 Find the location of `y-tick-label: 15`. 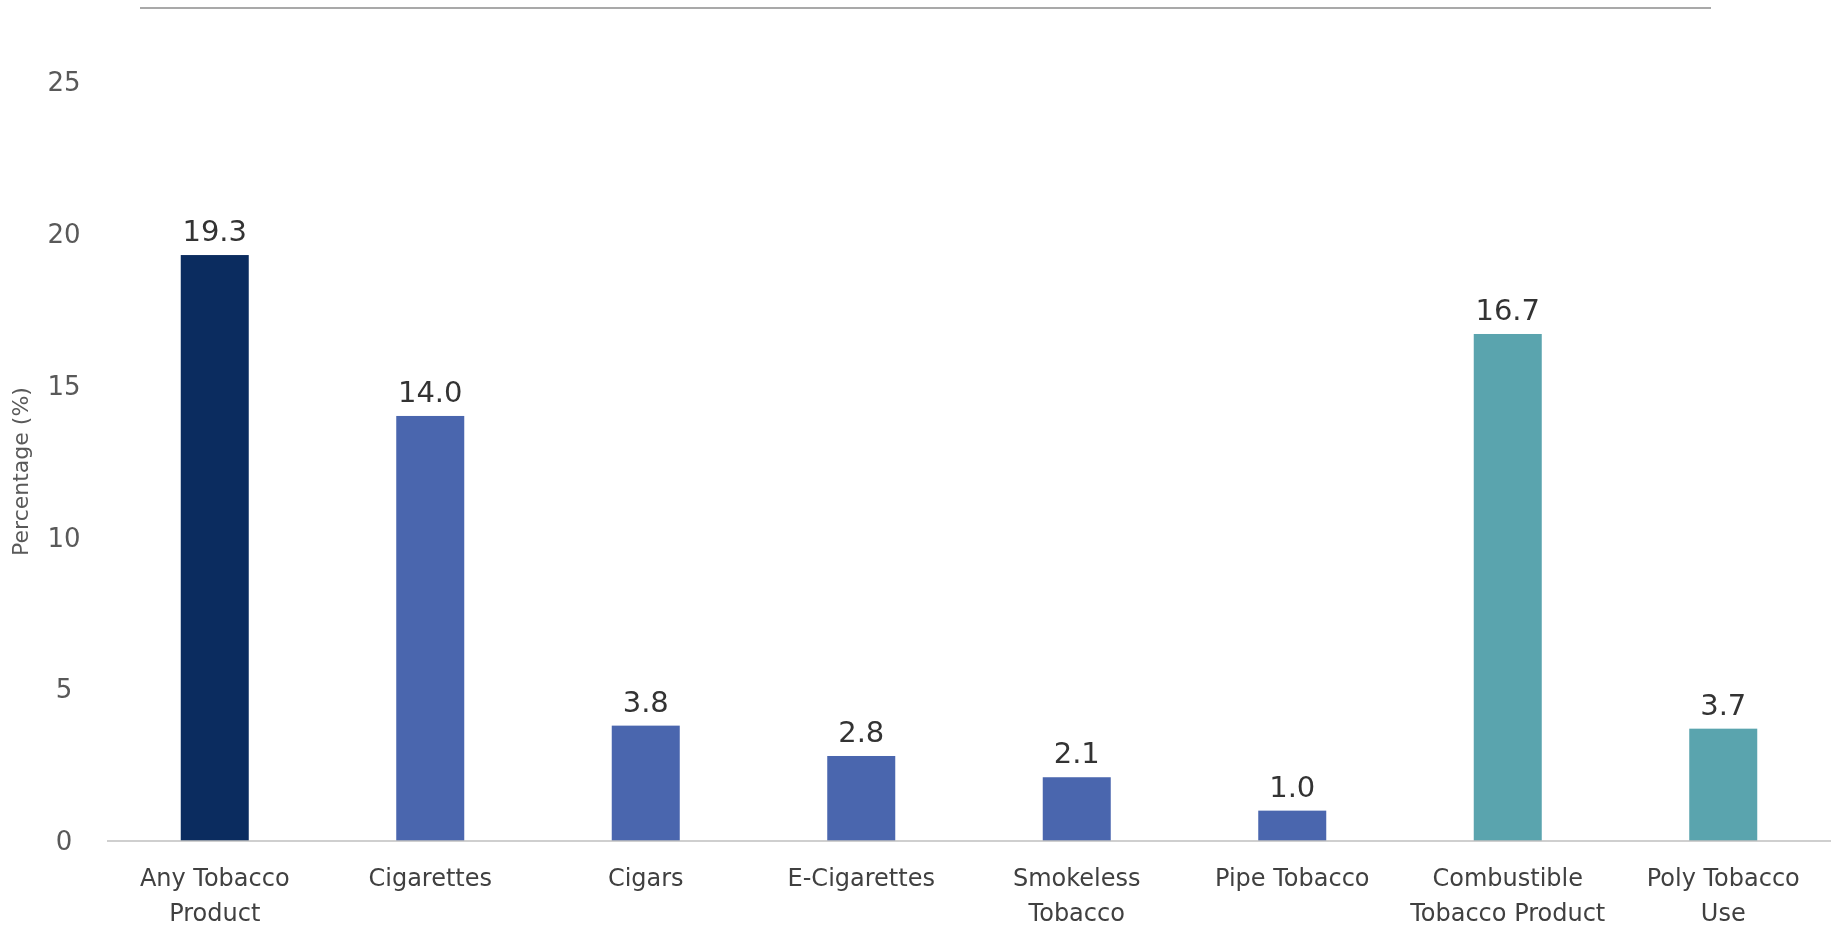

y-tick-label: 15 is located at coordinates (64, 385).